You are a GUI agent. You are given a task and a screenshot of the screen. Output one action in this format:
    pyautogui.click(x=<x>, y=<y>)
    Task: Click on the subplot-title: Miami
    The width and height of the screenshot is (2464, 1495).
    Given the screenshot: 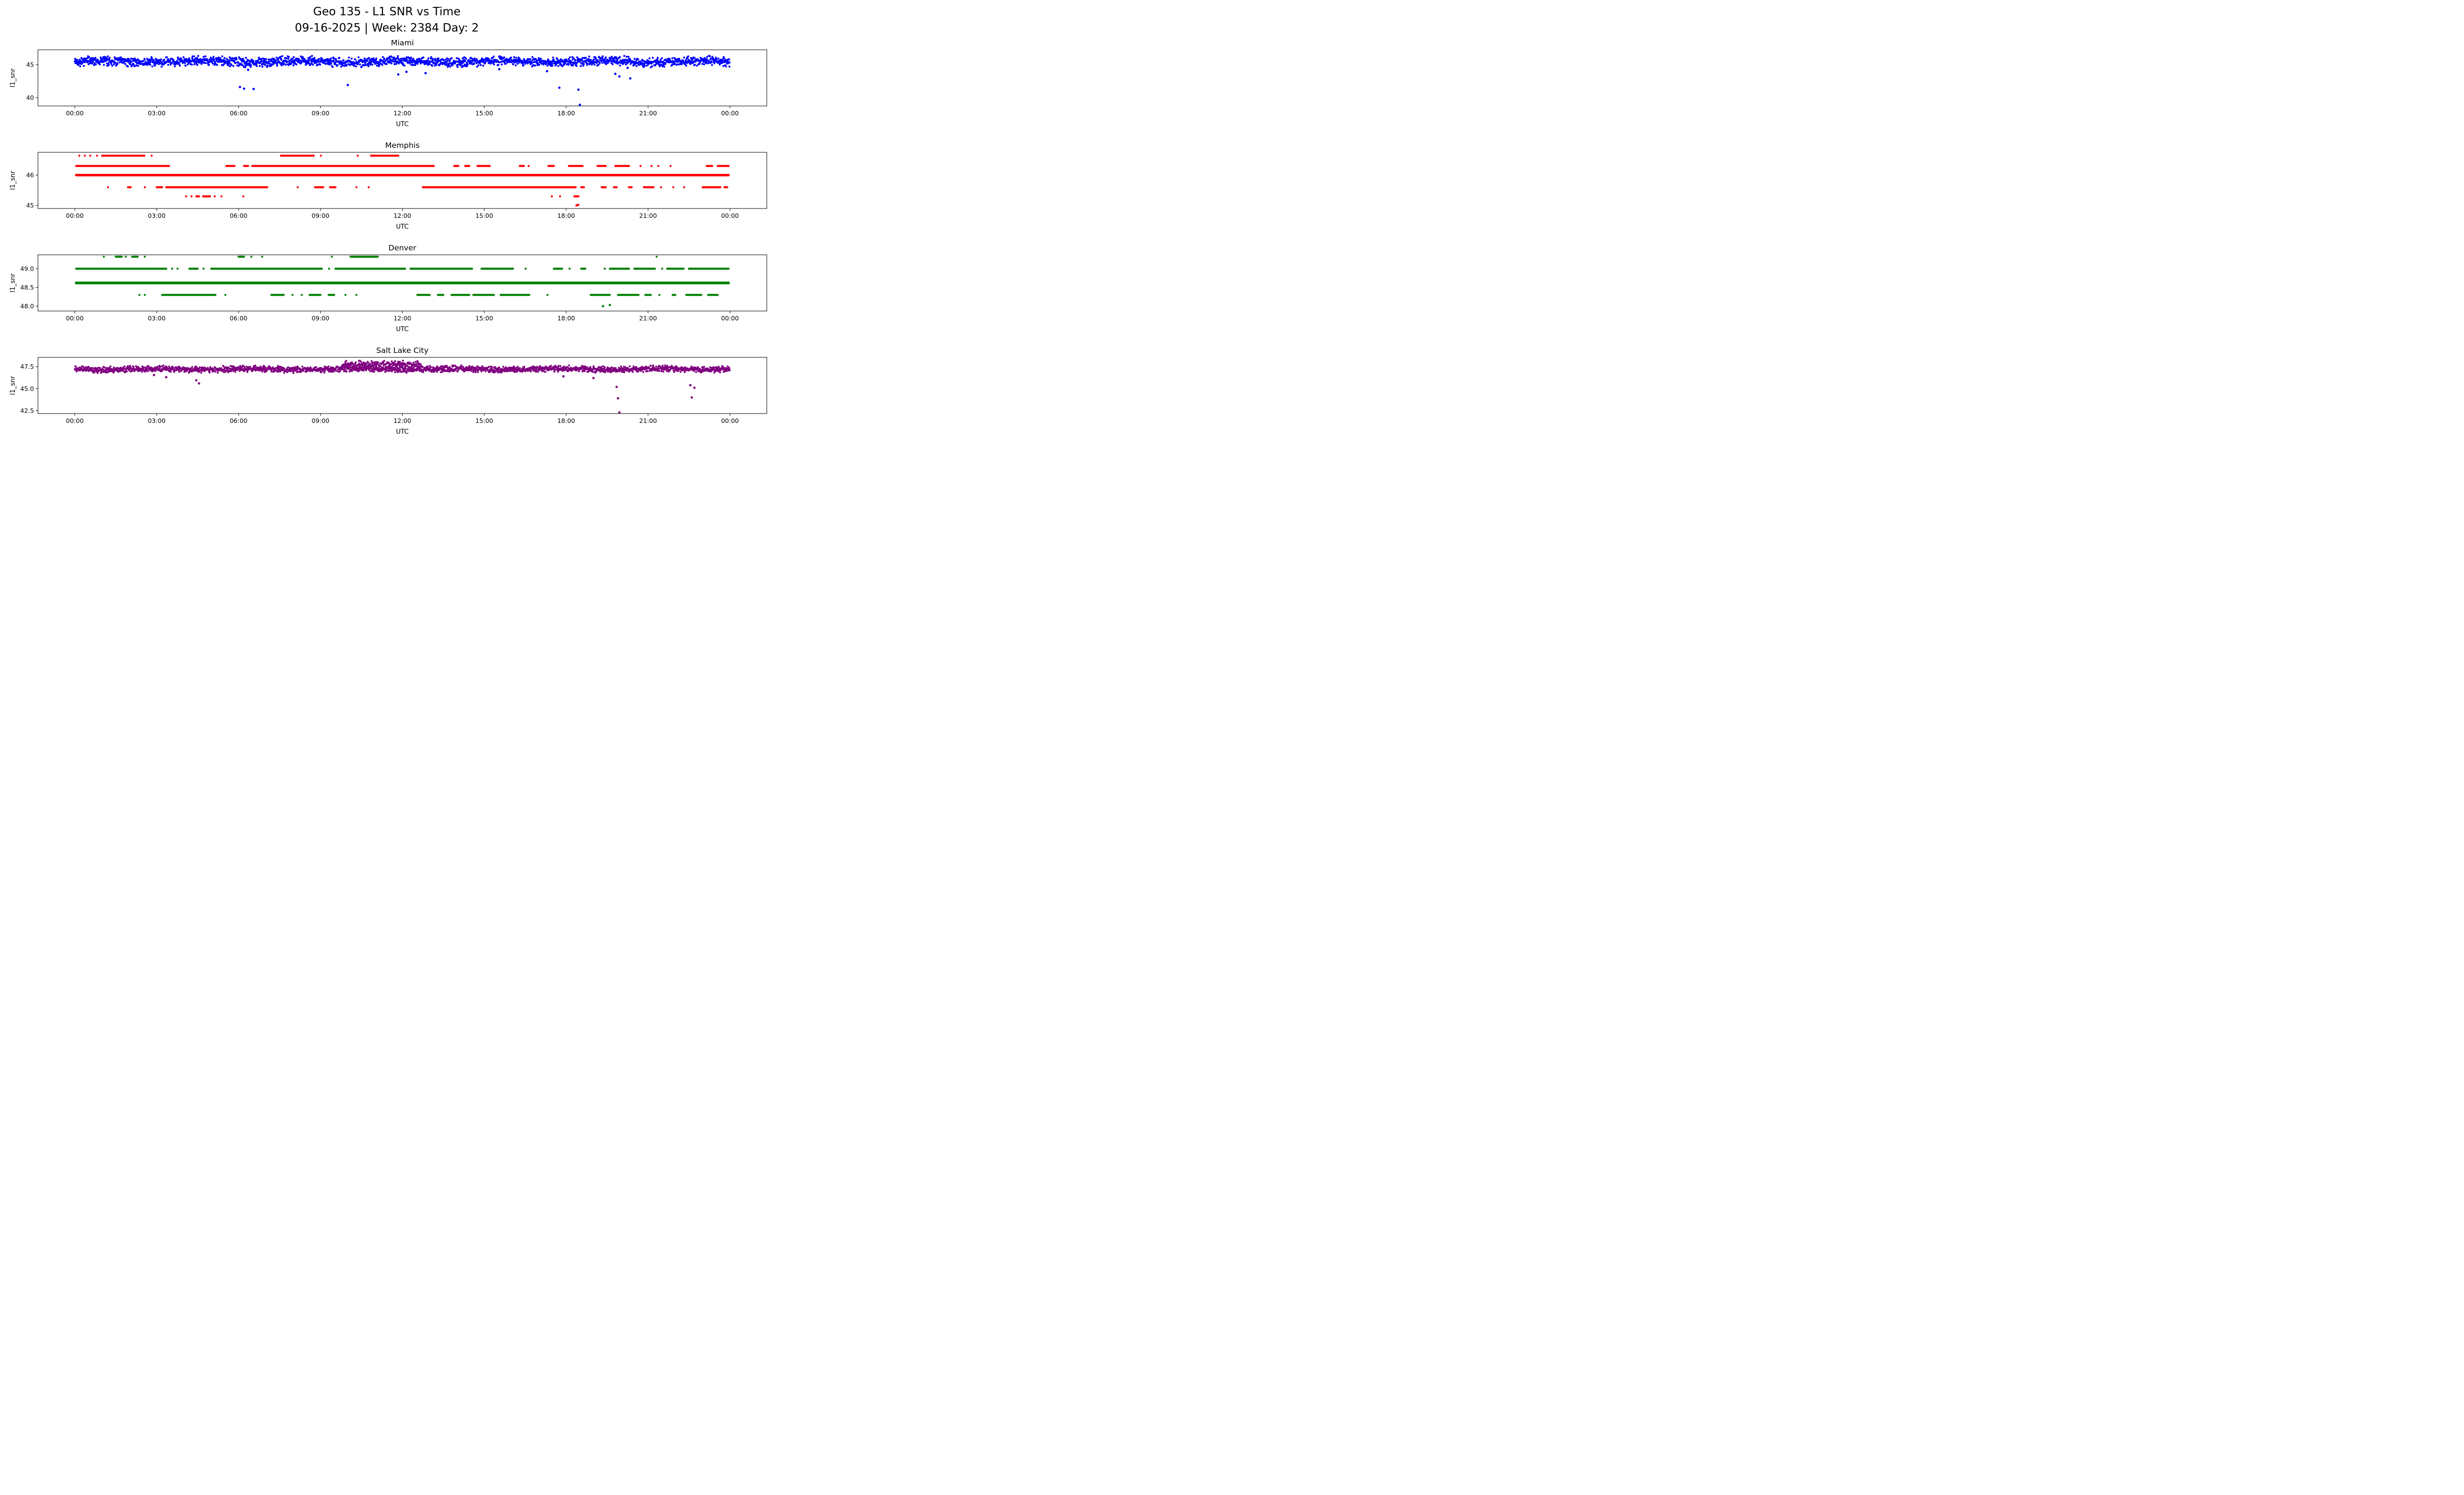 What is the action you would take?
    pyautogui.click(x=402, y=42)
    